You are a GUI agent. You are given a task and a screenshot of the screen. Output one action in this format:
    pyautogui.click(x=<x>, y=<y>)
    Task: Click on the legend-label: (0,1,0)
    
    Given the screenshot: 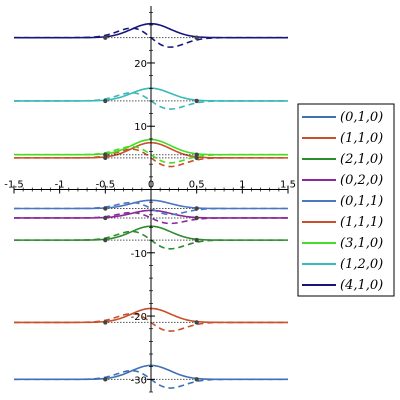 What is the action you would take?
    pyautogui.click(x=361, y=117)
    